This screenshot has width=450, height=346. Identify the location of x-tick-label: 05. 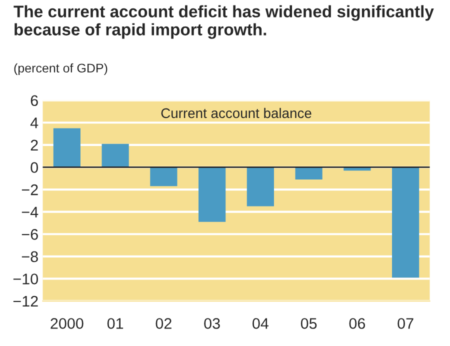
(308, 323).